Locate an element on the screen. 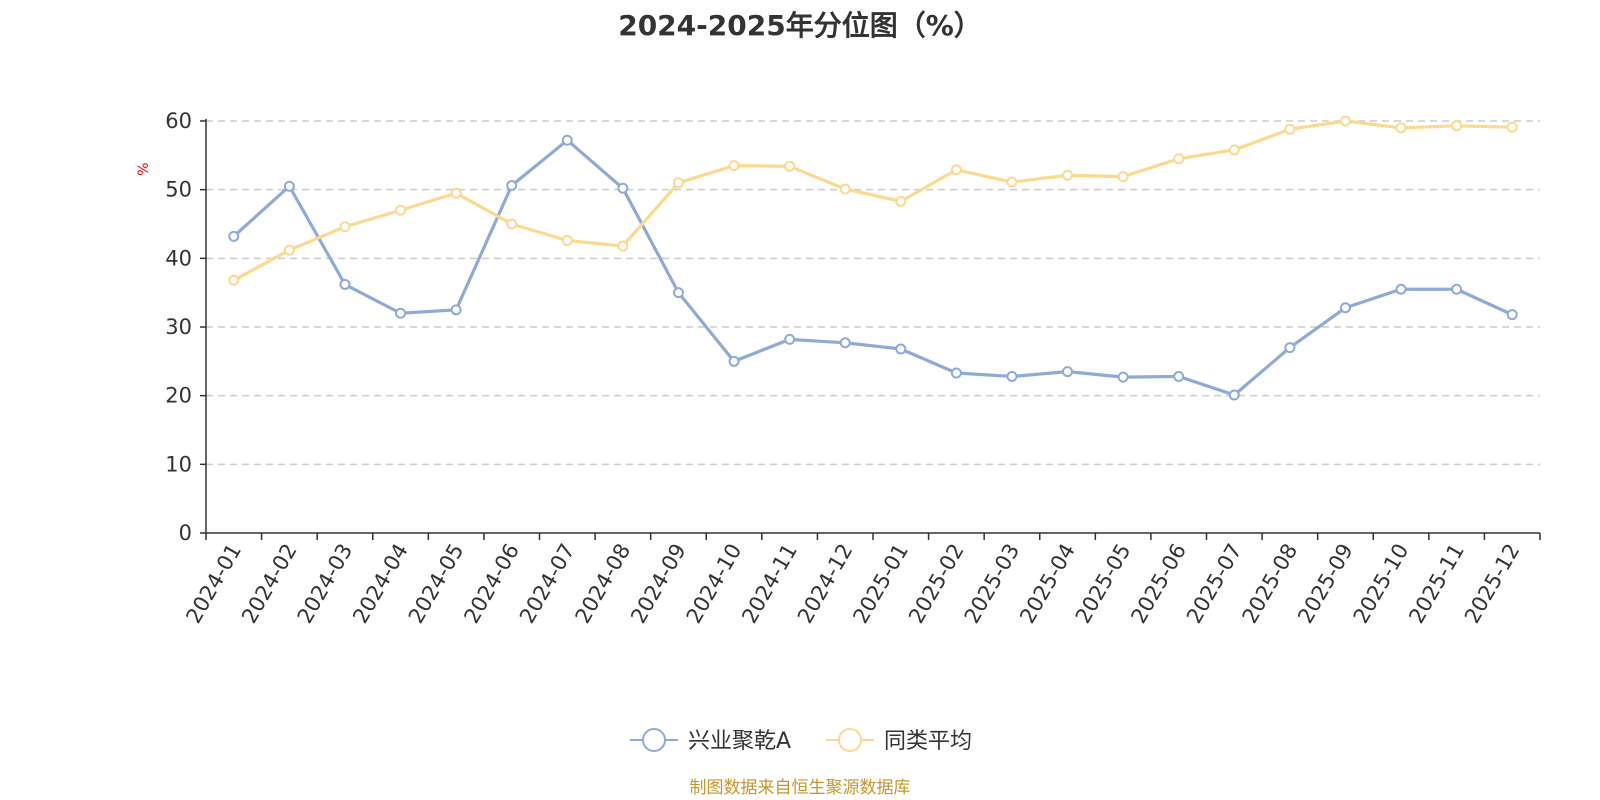  x-tick-label: 2024-01 is located at coordinates (213, 584).